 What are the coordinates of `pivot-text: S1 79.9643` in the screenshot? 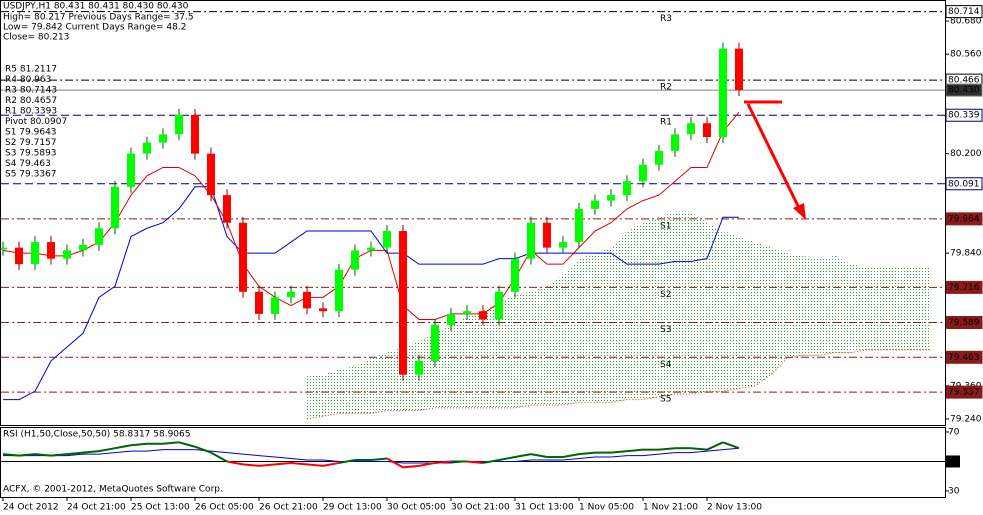 It's located at (31, 133).